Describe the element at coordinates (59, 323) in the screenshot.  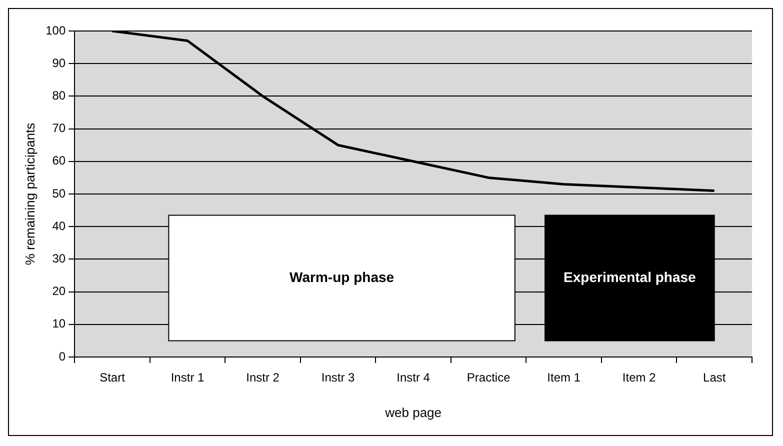
I see `y-tick-label: 10` at that location.